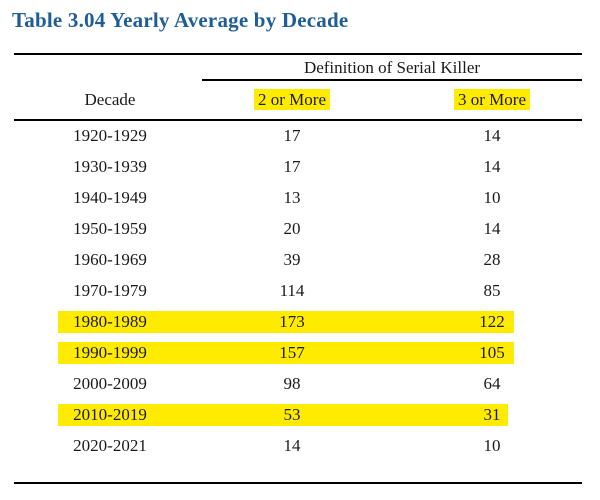  Describe the element at coordinates (292, 414) in the screenshot. I see `cell-two-or-more: 53` at that location.